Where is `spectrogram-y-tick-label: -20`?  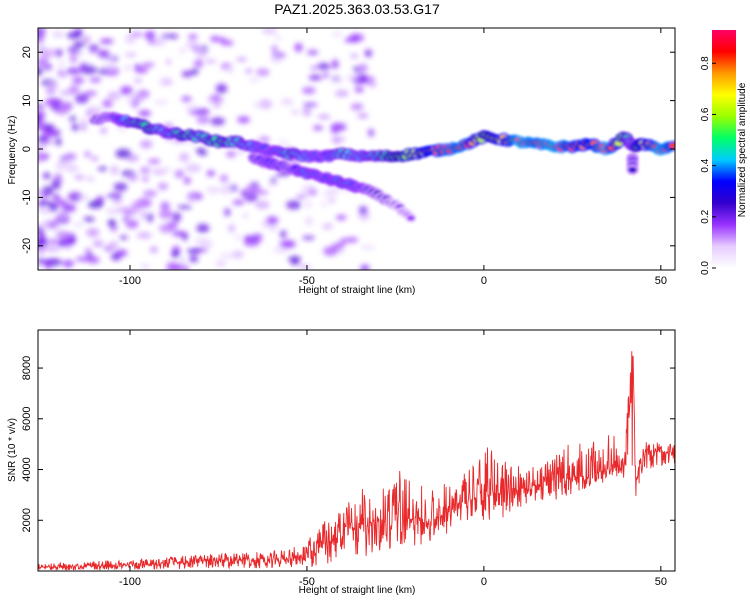
spectrogram-y-tick-label: -20 is located at coordinates (27, 246).